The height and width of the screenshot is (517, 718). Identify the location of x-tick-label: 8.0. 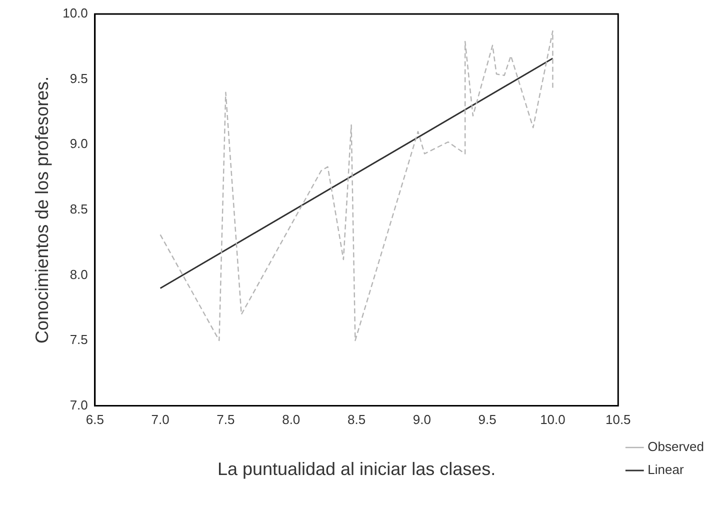
(291, 420).